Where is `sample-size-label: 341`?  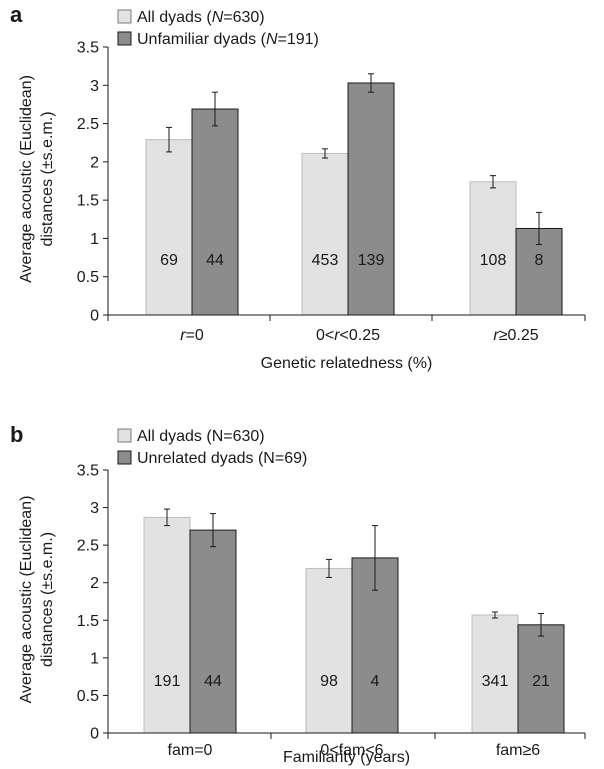
sample-size-label: 341 is located at coordinates (495, 681).